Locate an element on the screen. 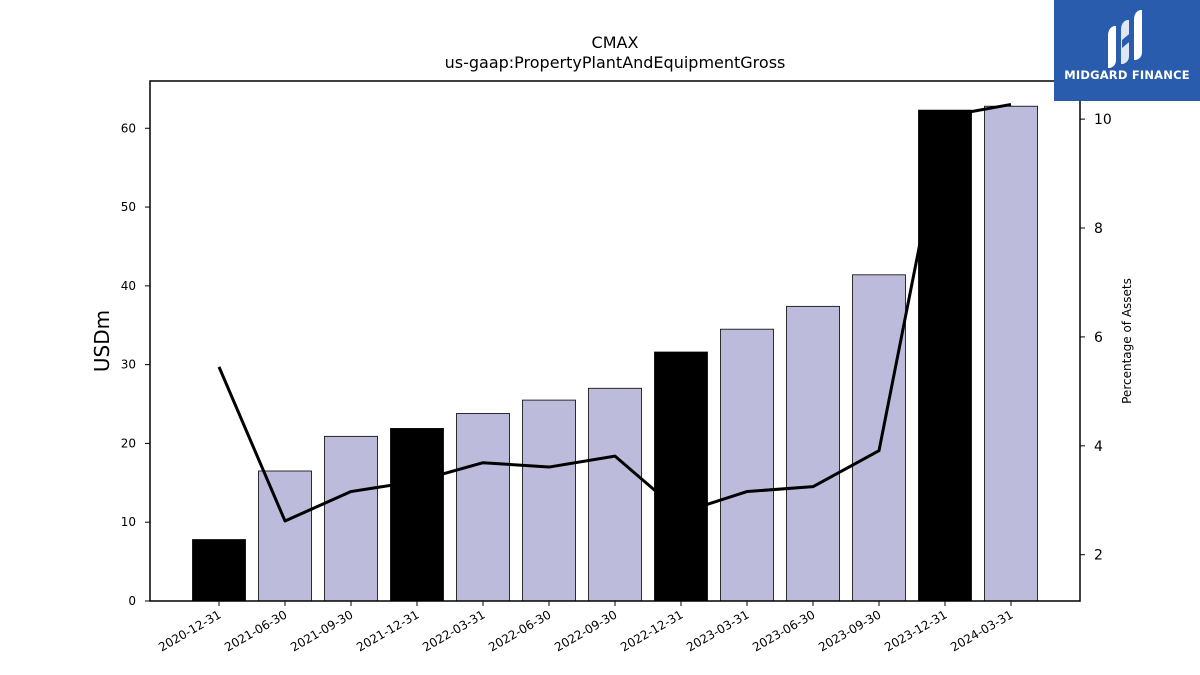 The image size is (1200, 675). y-axis: 0 10 20 30 40 50 60 is located at coordinates (135, 364).